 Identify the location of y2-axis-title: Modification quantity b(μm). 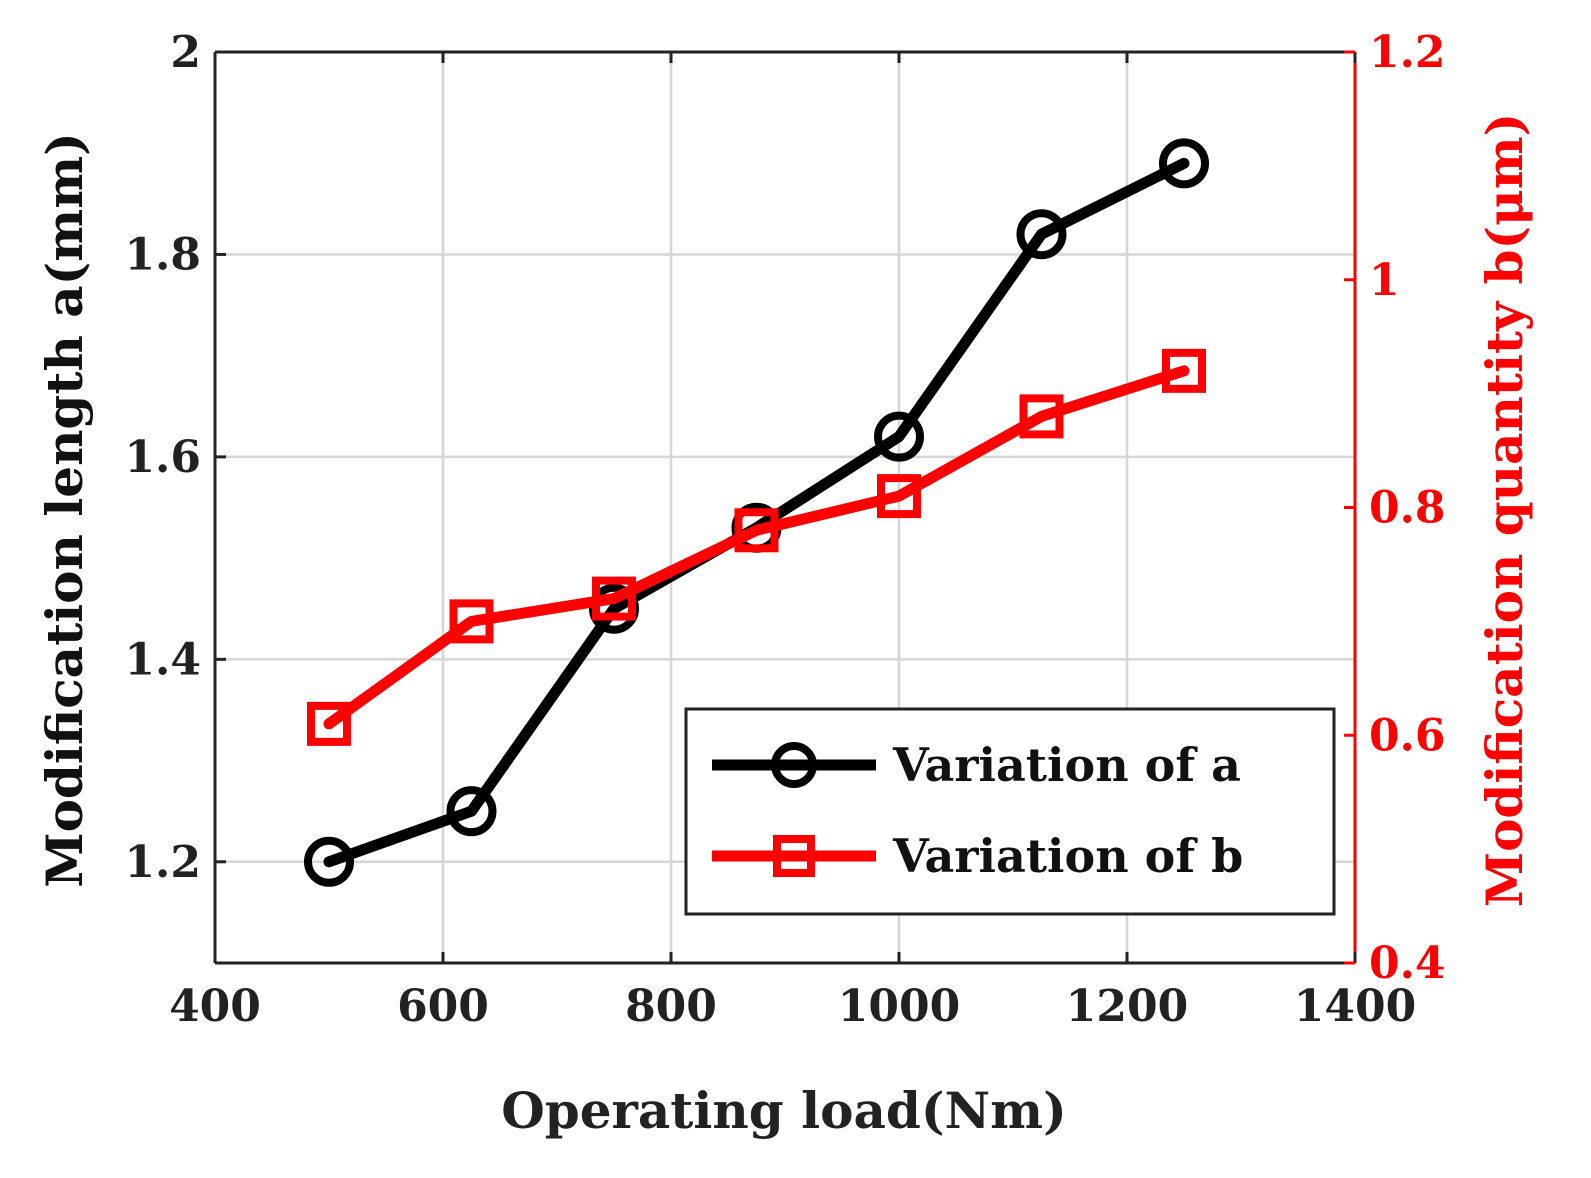
(1504, 510).